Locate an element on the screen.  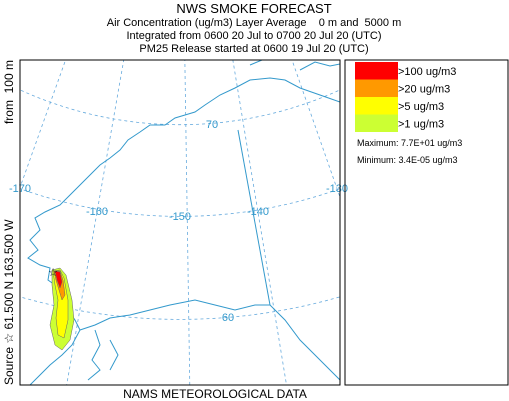
longitude-label: -130 is located at coordinates (337, 189).